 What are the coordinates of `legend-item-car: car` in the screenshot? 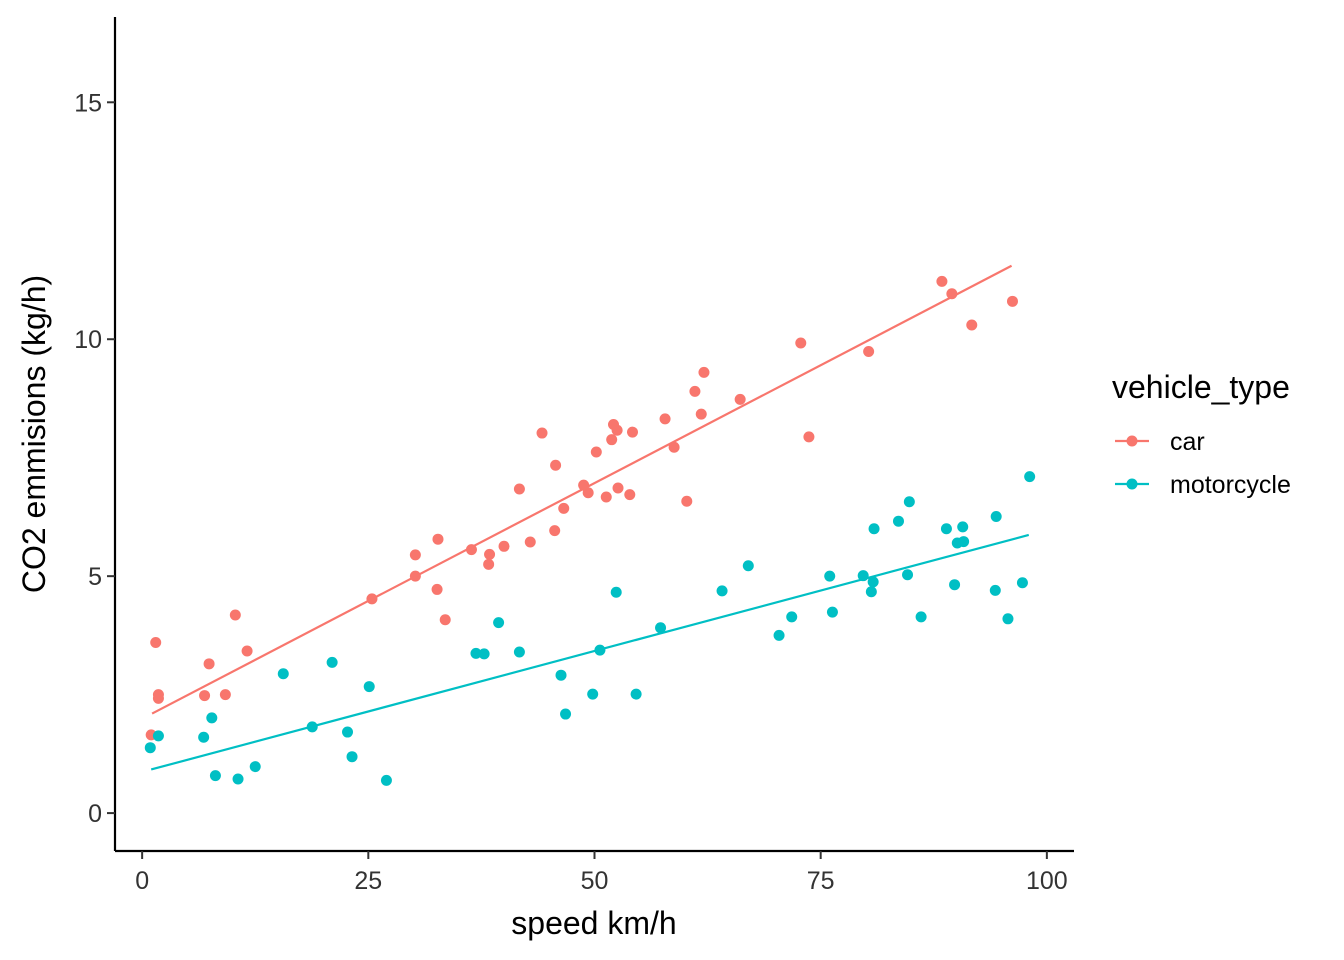 It's located at (1160, 442).